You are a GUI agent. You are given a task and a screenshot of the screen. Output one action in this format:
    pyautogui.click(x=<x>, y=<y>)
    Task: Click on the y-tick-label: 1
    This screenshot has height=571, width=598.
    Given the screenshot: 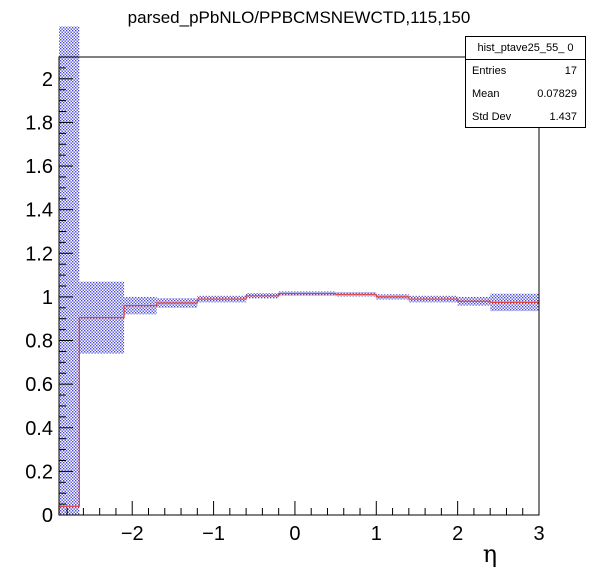 What is the action you would take?
    pyautogui.click(x=47, y=298)
    